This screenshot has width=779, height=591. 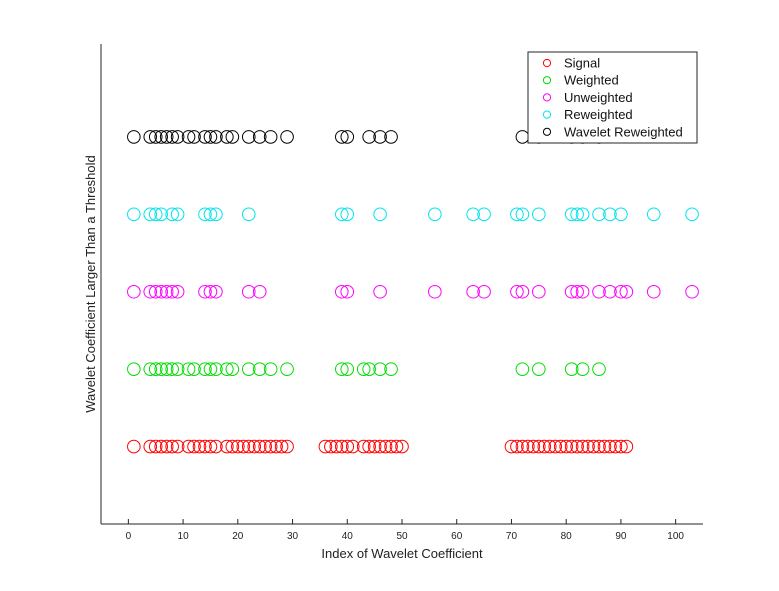 I want to click on x-tick-label: 60, so click(x=457, y=536).